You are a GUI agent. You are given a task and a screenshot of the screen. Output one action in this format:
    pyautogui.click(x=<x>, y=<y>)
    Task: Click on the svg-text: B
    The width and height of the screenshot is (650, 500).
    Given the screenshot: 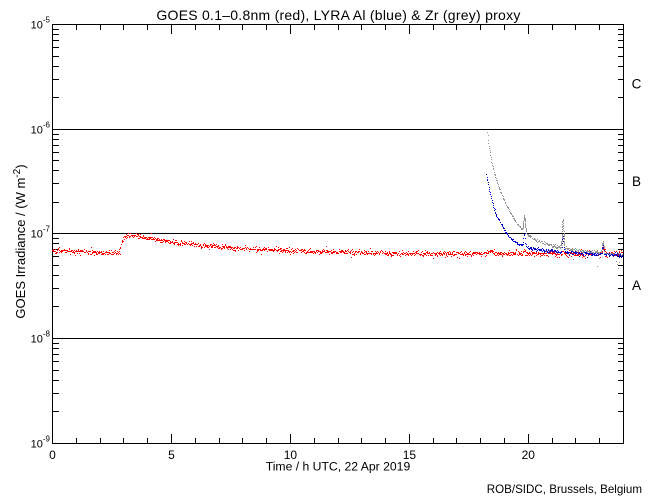 What is the action you would take?
    pyautogui.click(x=636, y=181)
    